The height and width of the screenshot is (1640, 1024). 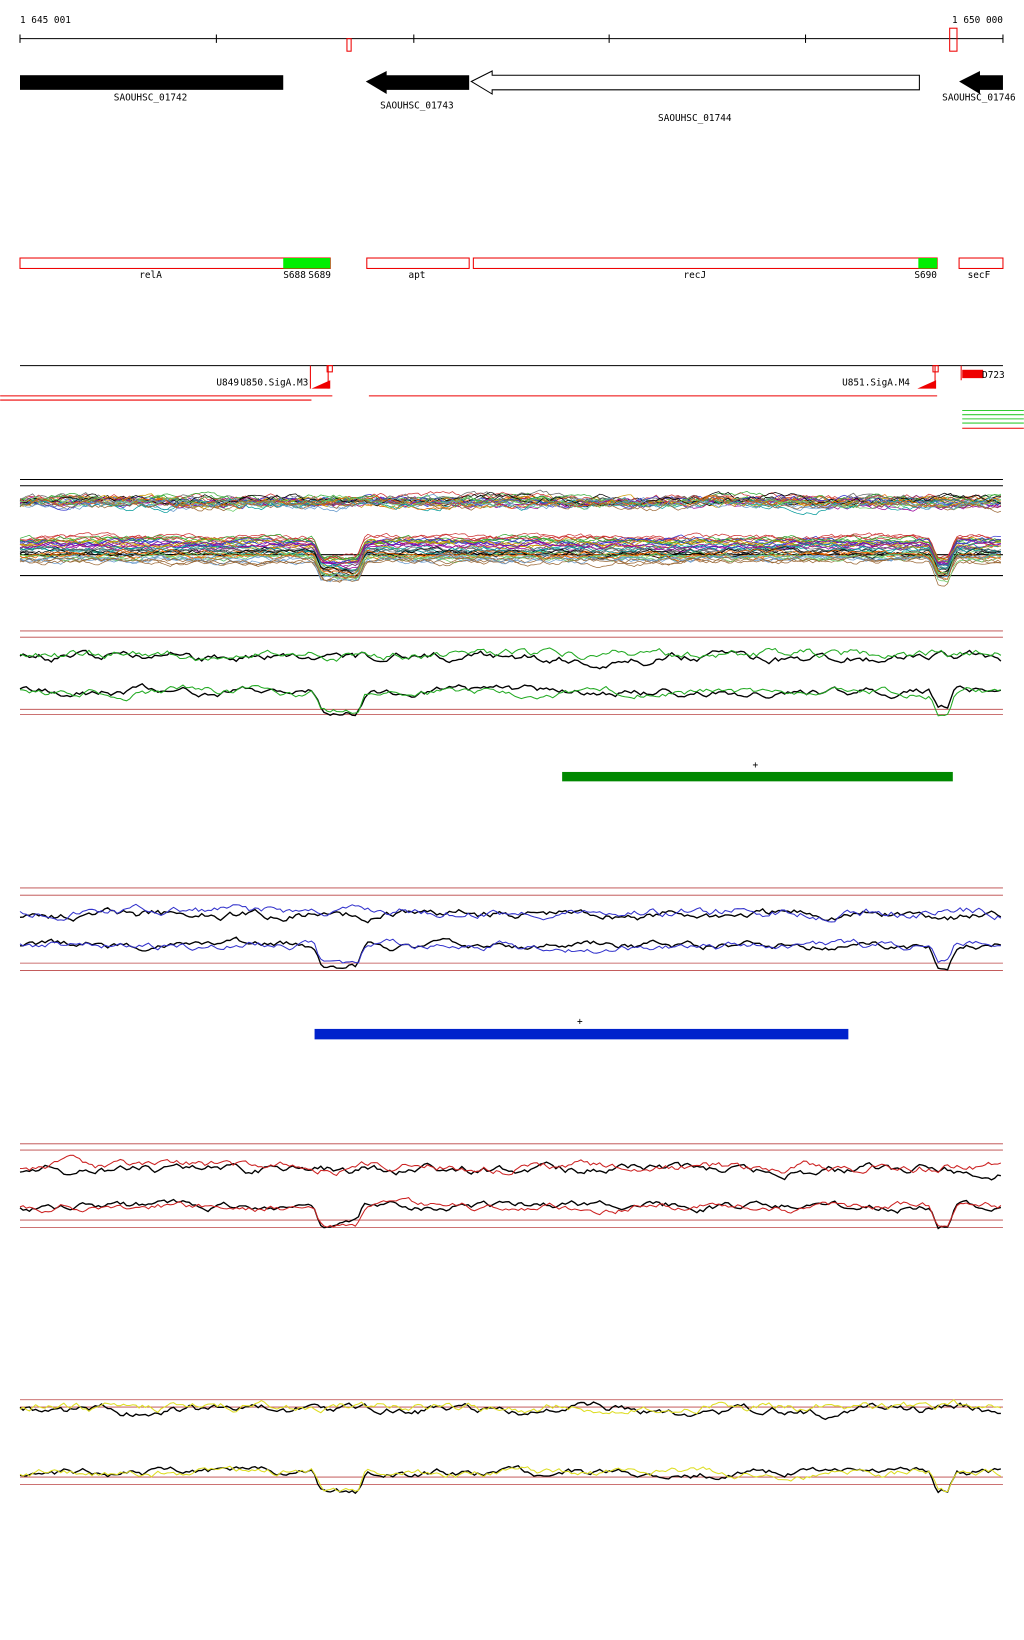 What do you see at coordinates (876, 382) in the screenshot?
I see `promoter-label: U851.SigA.M4` at bounding box center [876, 382].